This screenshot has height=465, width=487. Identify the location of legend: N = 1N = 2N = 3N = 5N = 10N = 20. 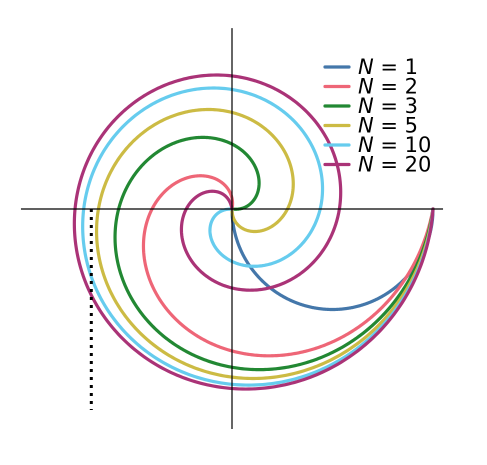
(377, 116).